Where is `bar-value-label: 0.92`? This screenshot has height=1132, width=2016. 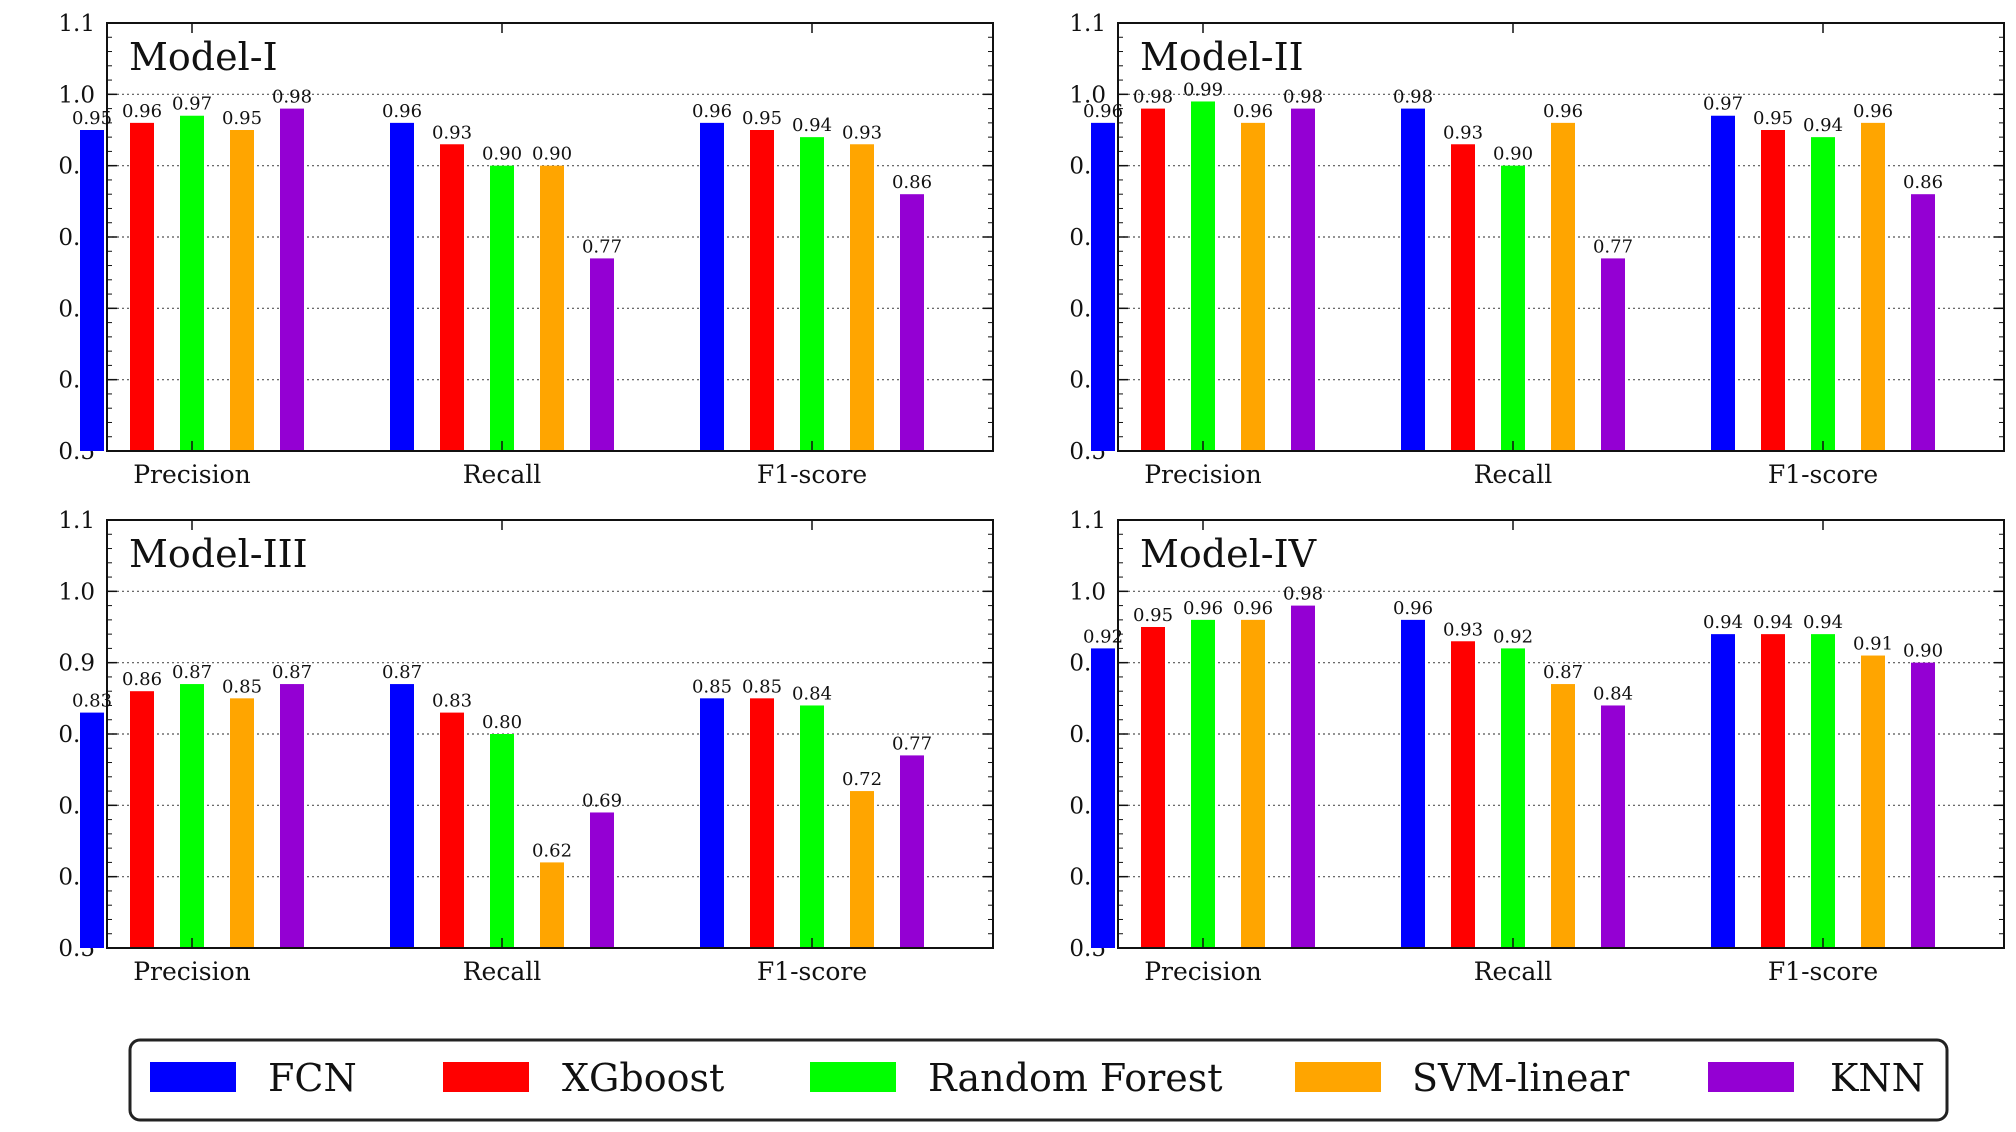 bar-value-label: 0.92 is located at coordinates (1513, 636).